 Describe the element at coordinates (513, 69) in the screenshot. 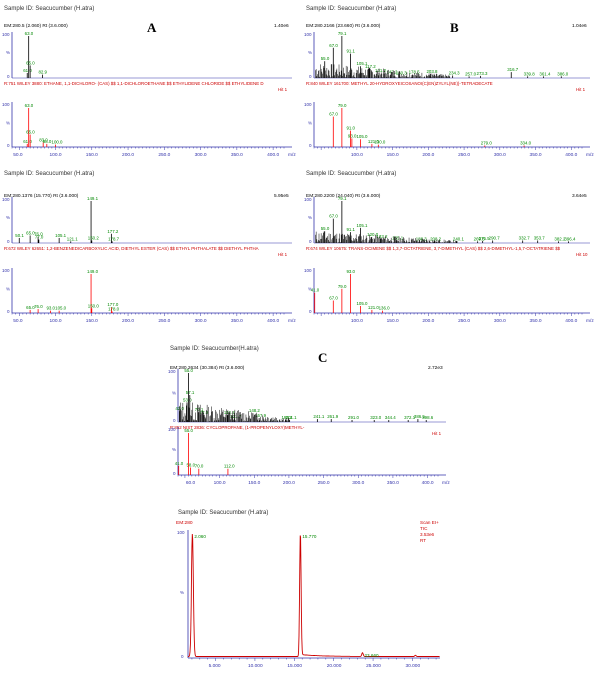

I see `peak-label: 316.7` at that location.